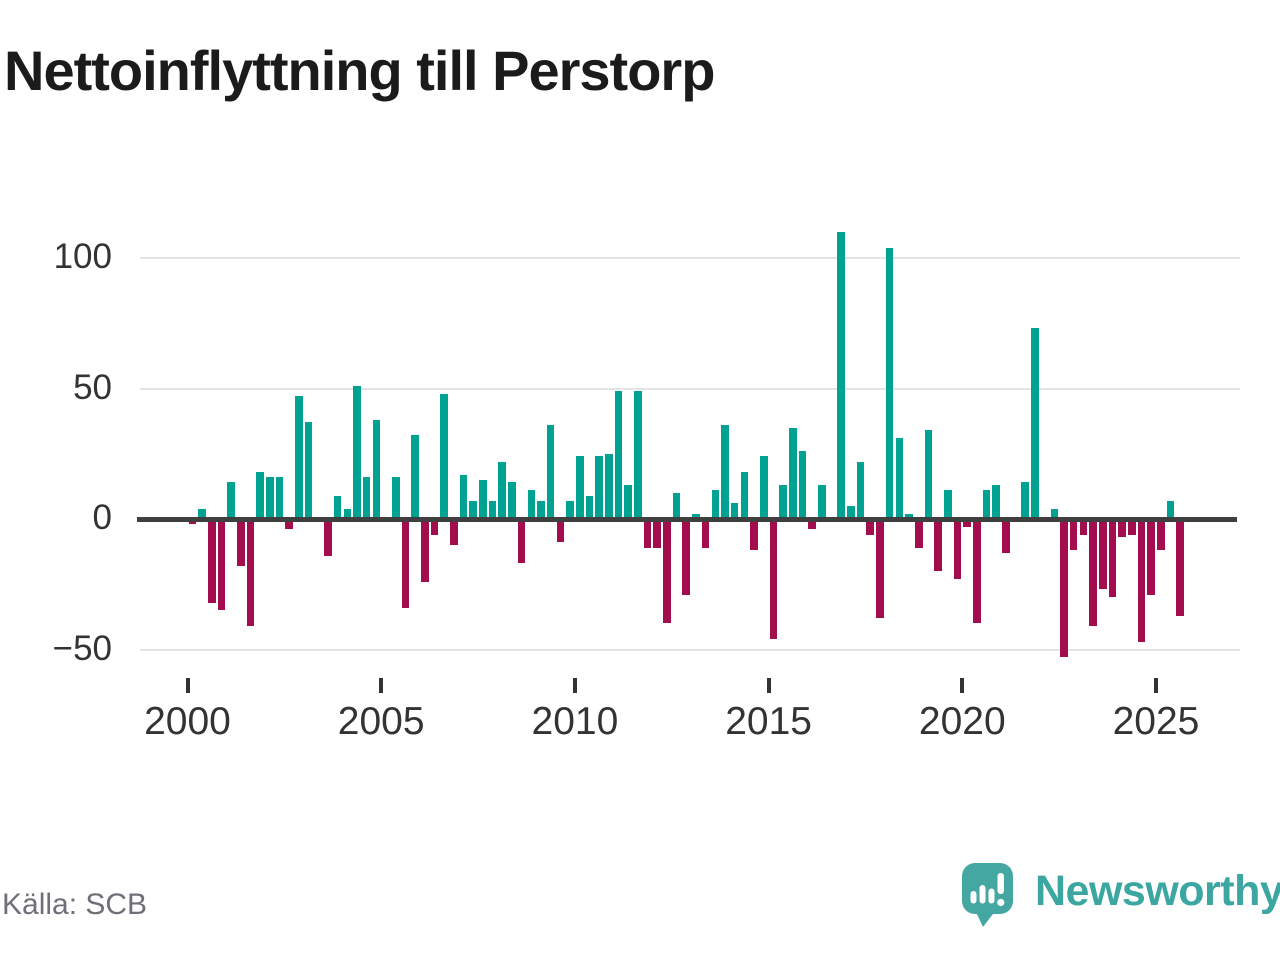 This screenshot has width=1280, height=960. Describe the element at coordinates (279, 498) in the screenshot. I see `bar-2002-q2` at that location.